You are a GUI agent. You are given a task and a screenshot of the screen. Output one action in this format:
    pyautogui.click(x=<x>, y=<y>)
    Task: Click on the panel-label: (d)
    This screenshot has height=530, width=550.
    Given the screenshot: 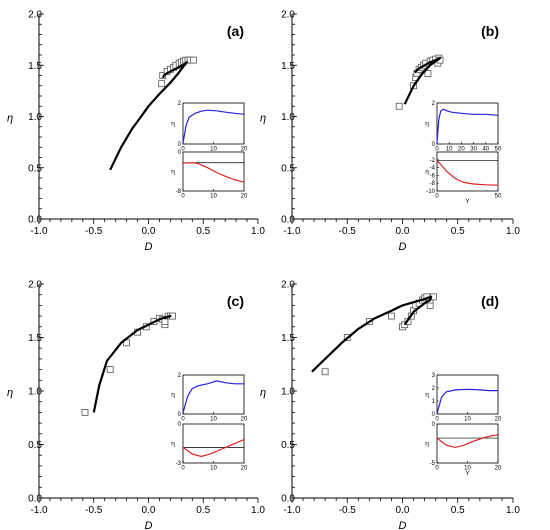 What is the action you would take?
    pyautogui.click(x=490, y=301)
    